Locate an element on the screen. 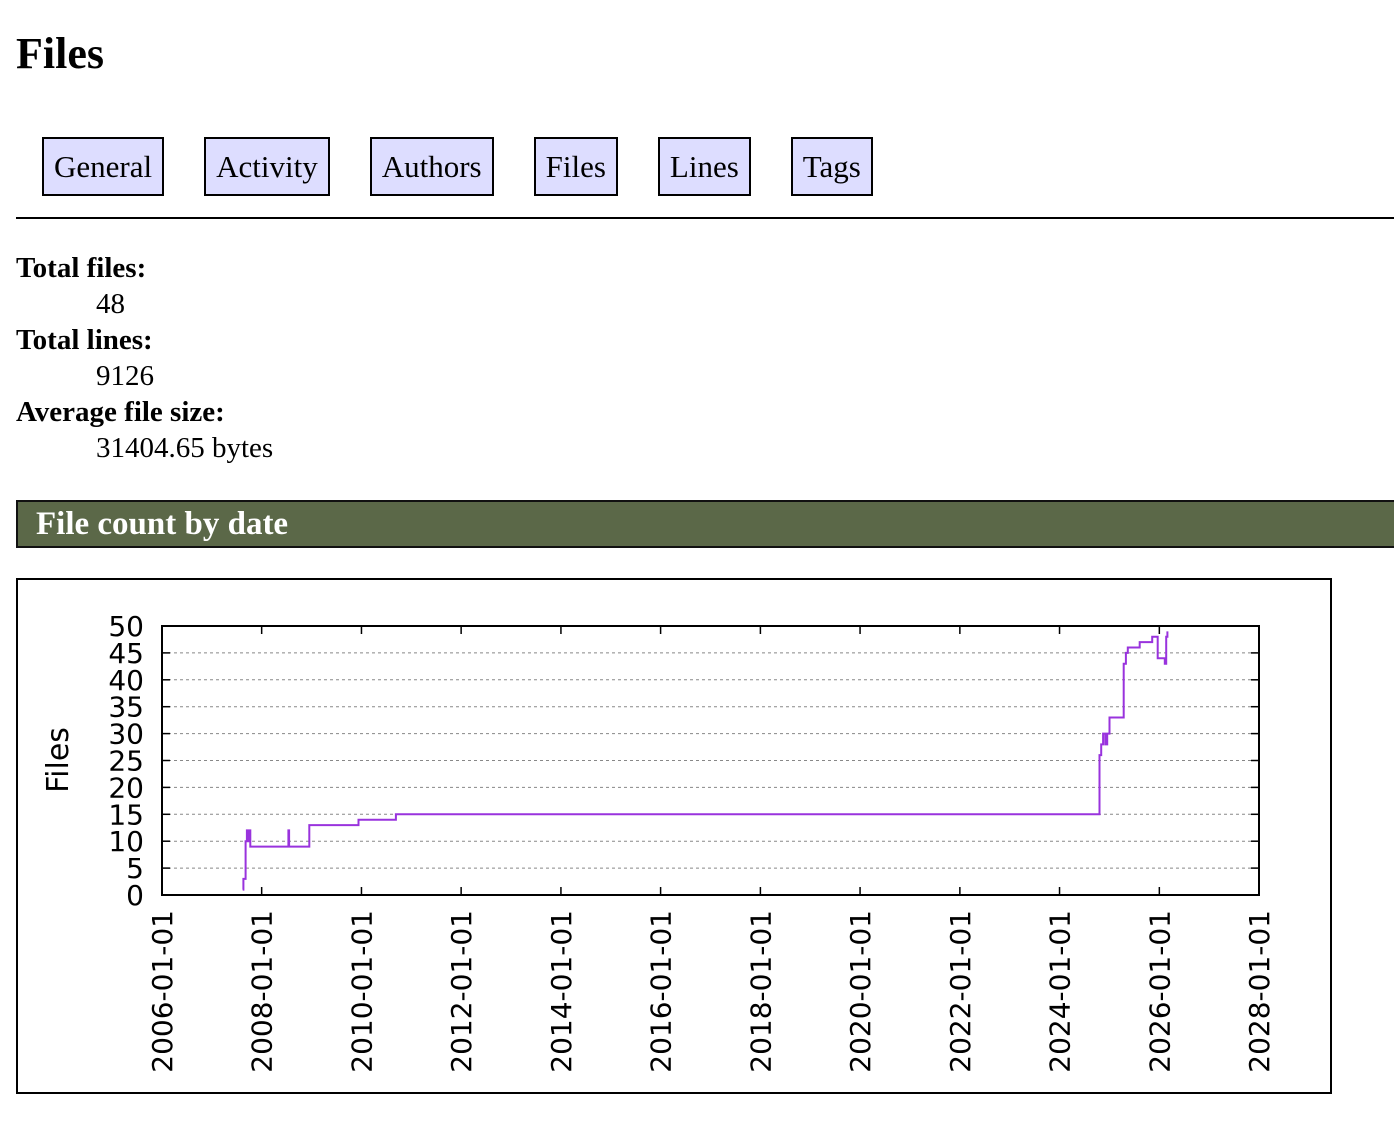 The width and height of the screenshot is (1394, 1130). y-tick-label: 30 is located at coordinates (126, 734).